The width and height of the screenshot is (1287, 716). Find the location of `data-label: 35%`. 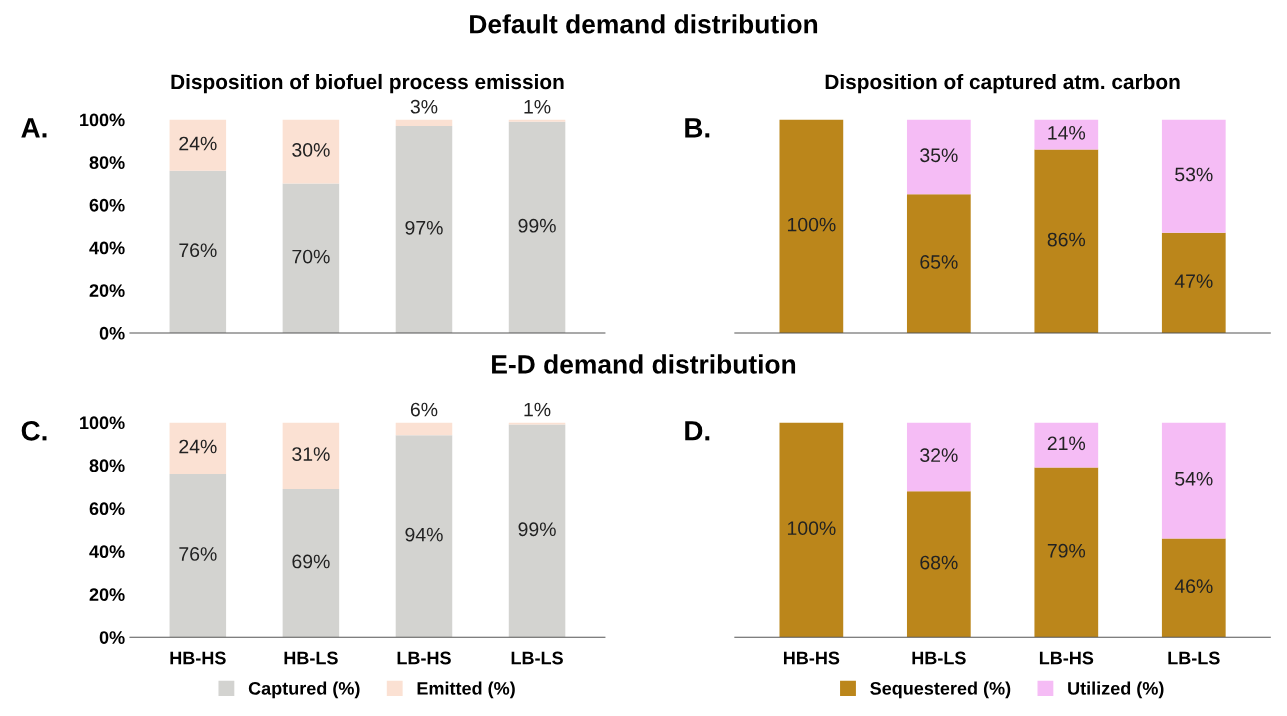

data-label: 35% is located at coordinates (939, 155).